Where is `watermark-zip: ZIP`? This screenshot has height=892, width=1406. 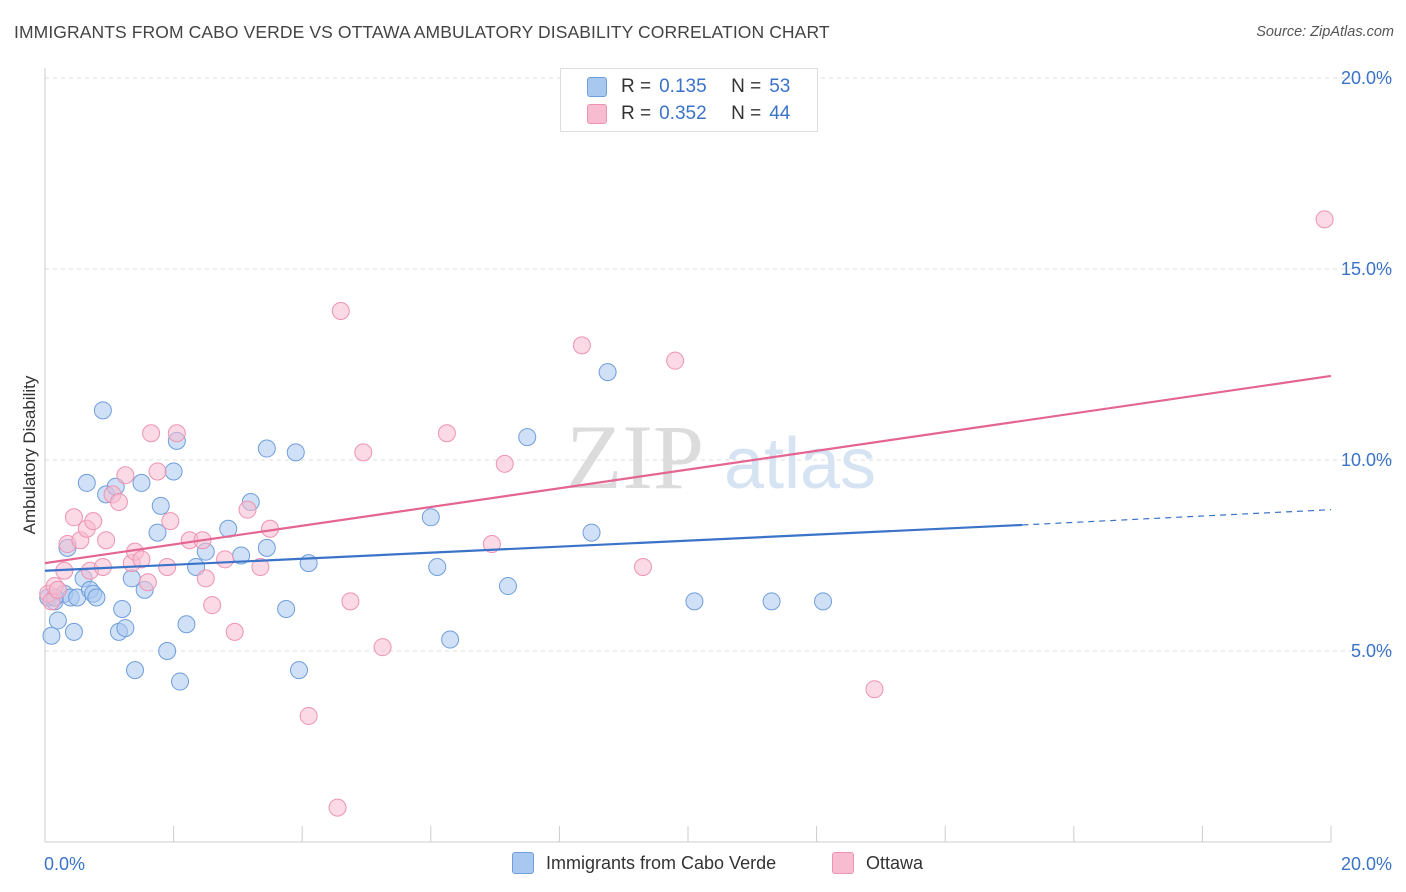
watermark-zip: ZIP is located at coordinates (635, 457).